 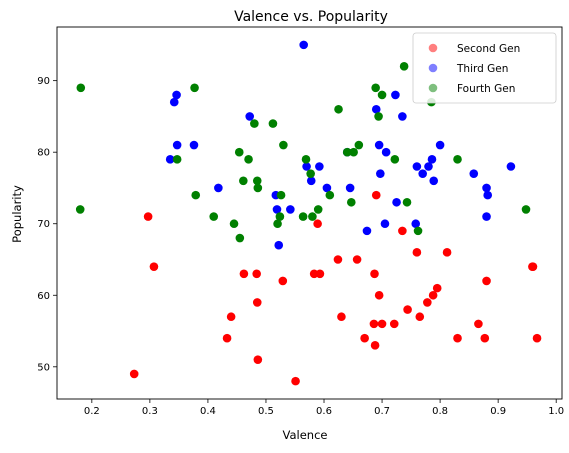 I want to click on y-tick-label: 90, so click(x=43, y=81).